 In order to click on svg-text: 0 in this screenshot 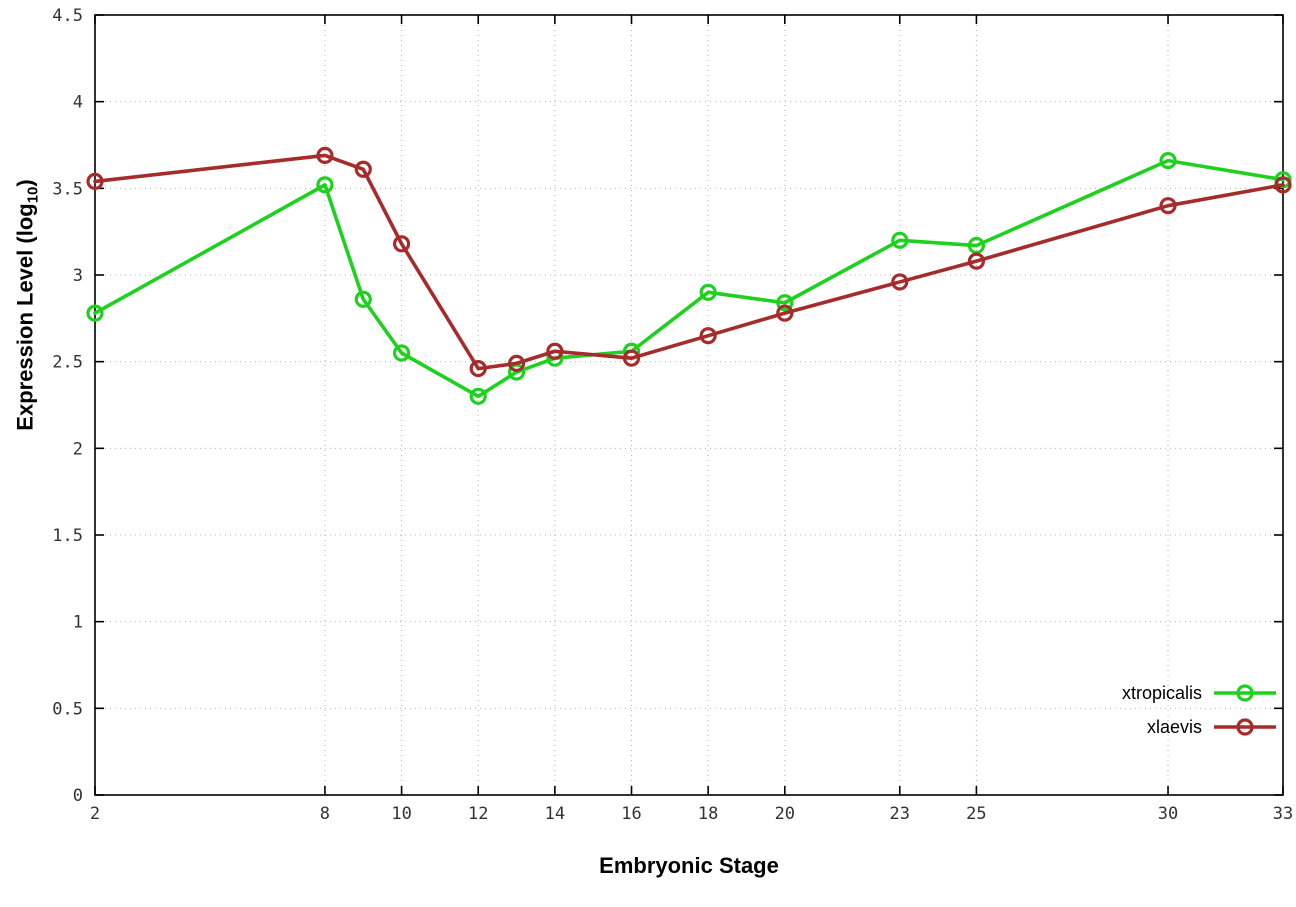, I will do `click(78, 796)`.